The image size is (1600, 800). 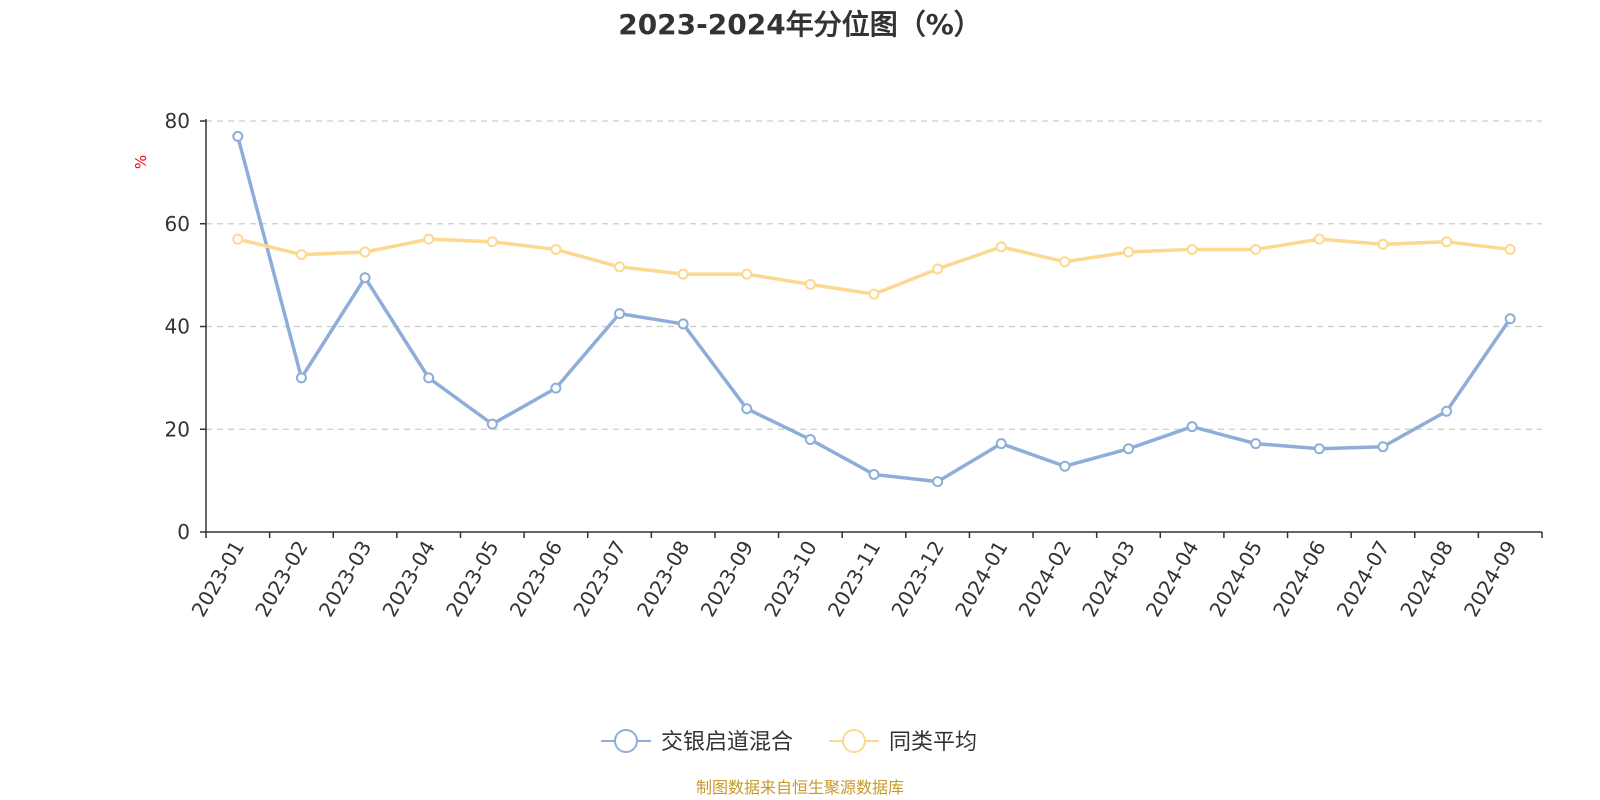 What do you see at coordinates (141, 162) in the screenshot?
I see `y-axis-unit-label: %` at bounding box center [141, 162].